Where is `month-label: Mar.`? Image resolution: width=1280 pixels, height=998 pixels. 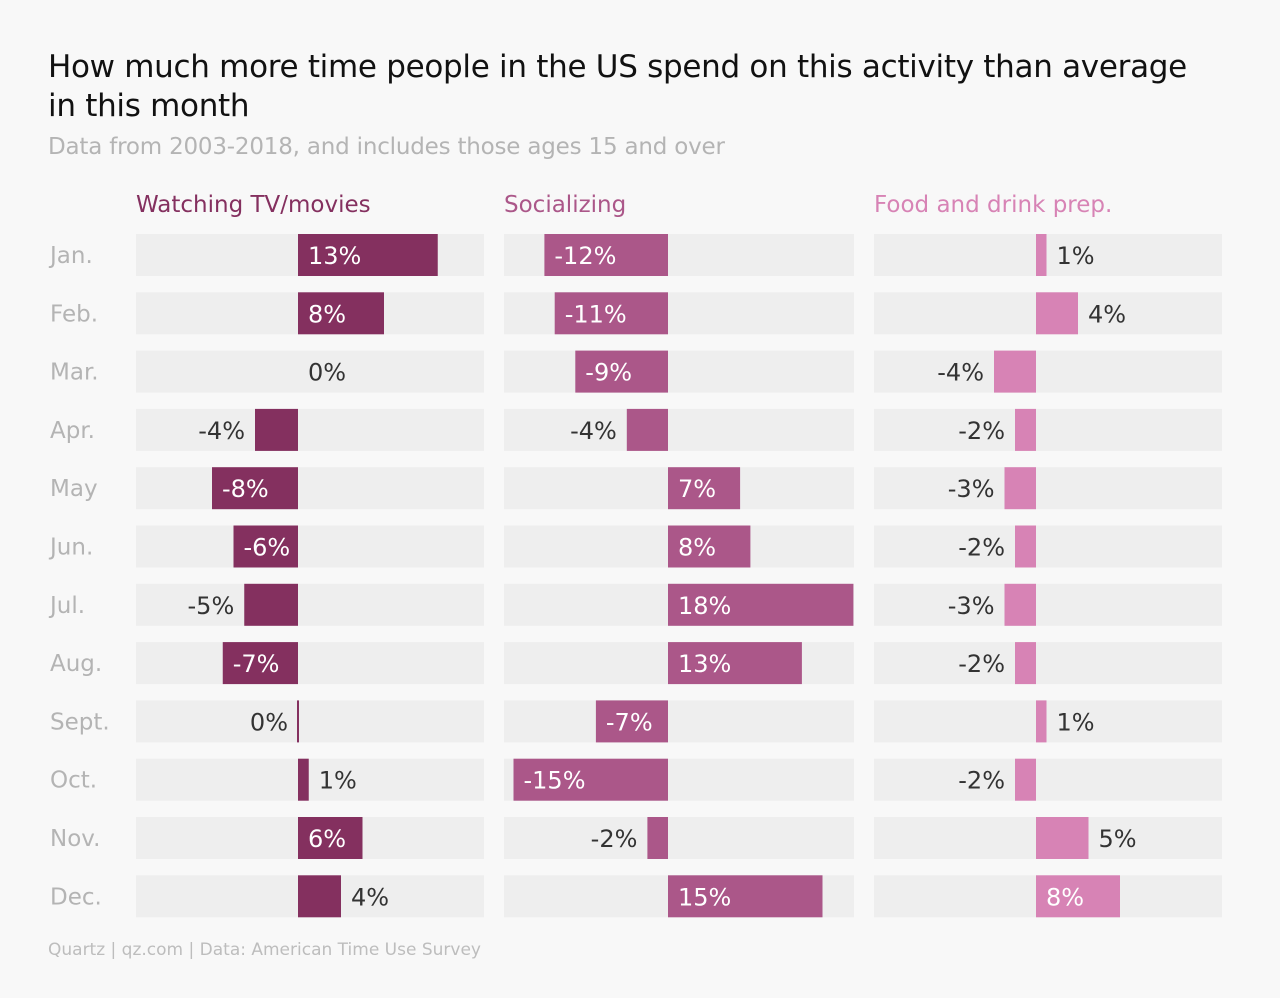
month-label: Mar. is located at coordinates (74, 373).